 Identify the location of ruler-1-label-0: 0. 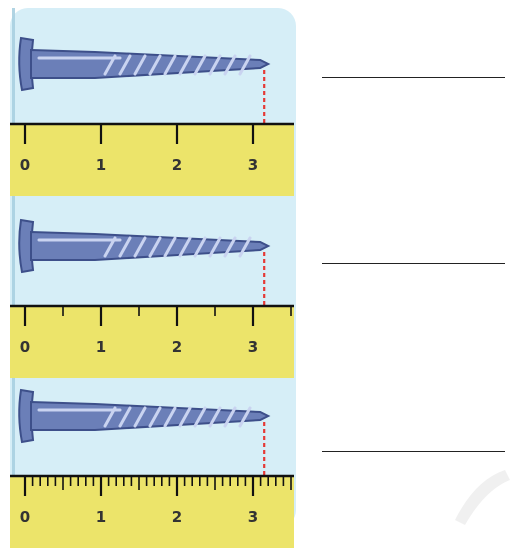
(25, 165).